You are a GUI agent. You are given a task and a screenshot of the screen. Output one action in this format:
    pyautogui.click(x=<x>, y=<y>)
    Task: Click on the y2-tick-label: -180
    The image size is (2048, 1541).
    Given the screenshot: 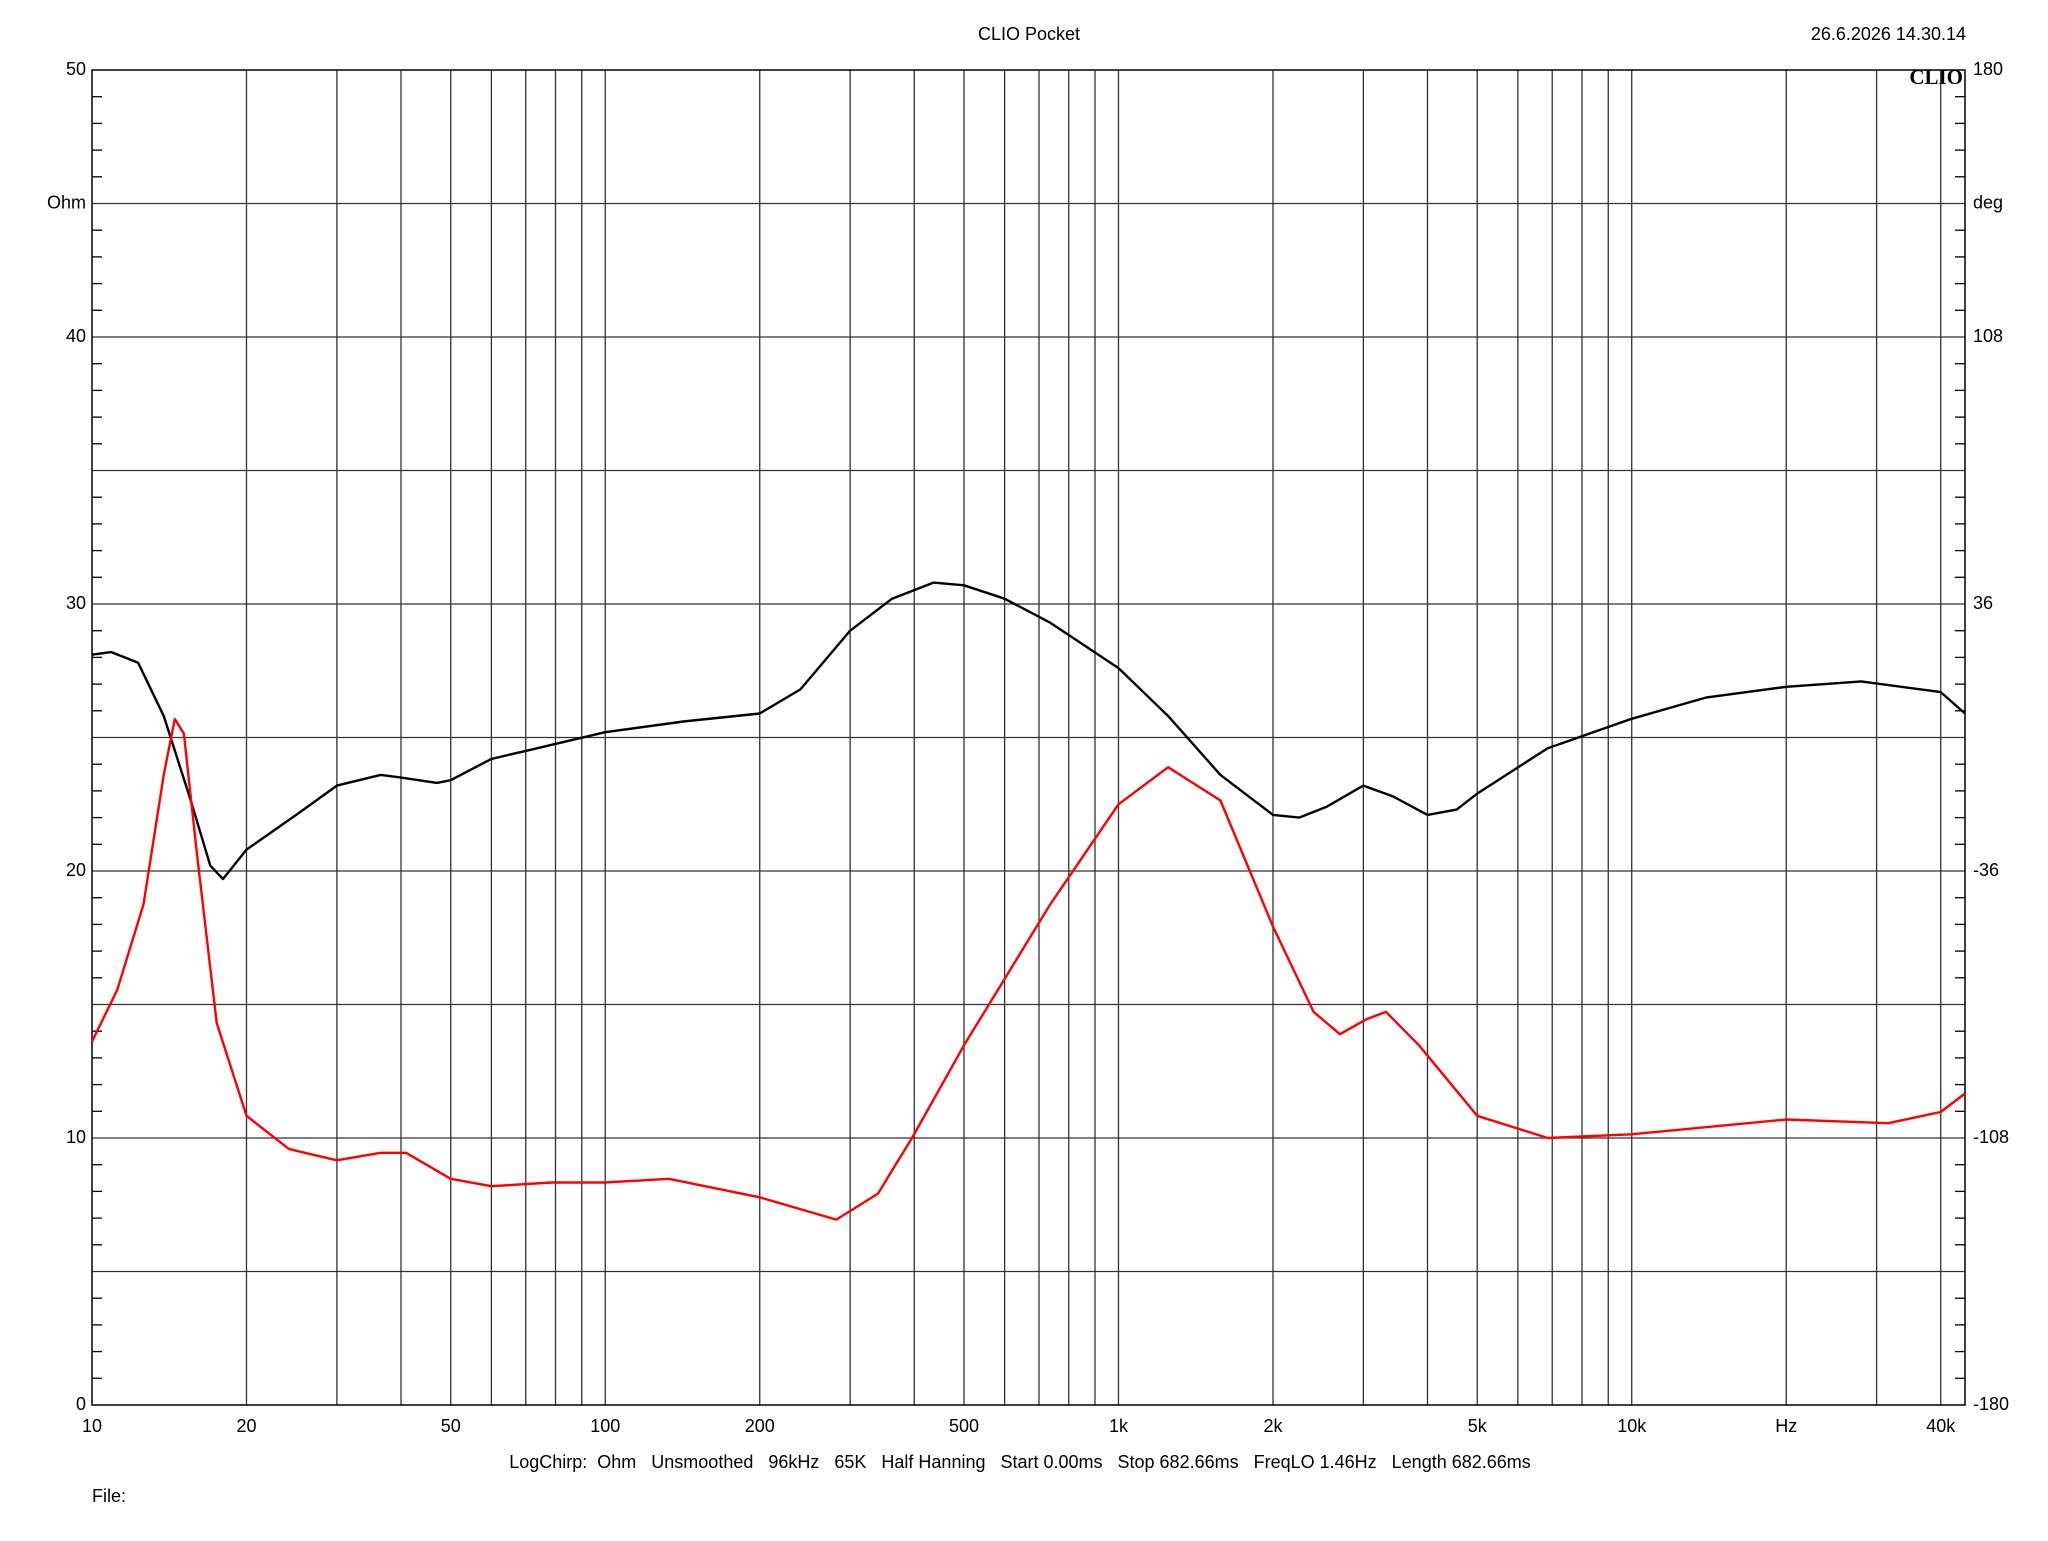 What is the action you would take?
    pyautogui.click(x=1991, y=1404)
    